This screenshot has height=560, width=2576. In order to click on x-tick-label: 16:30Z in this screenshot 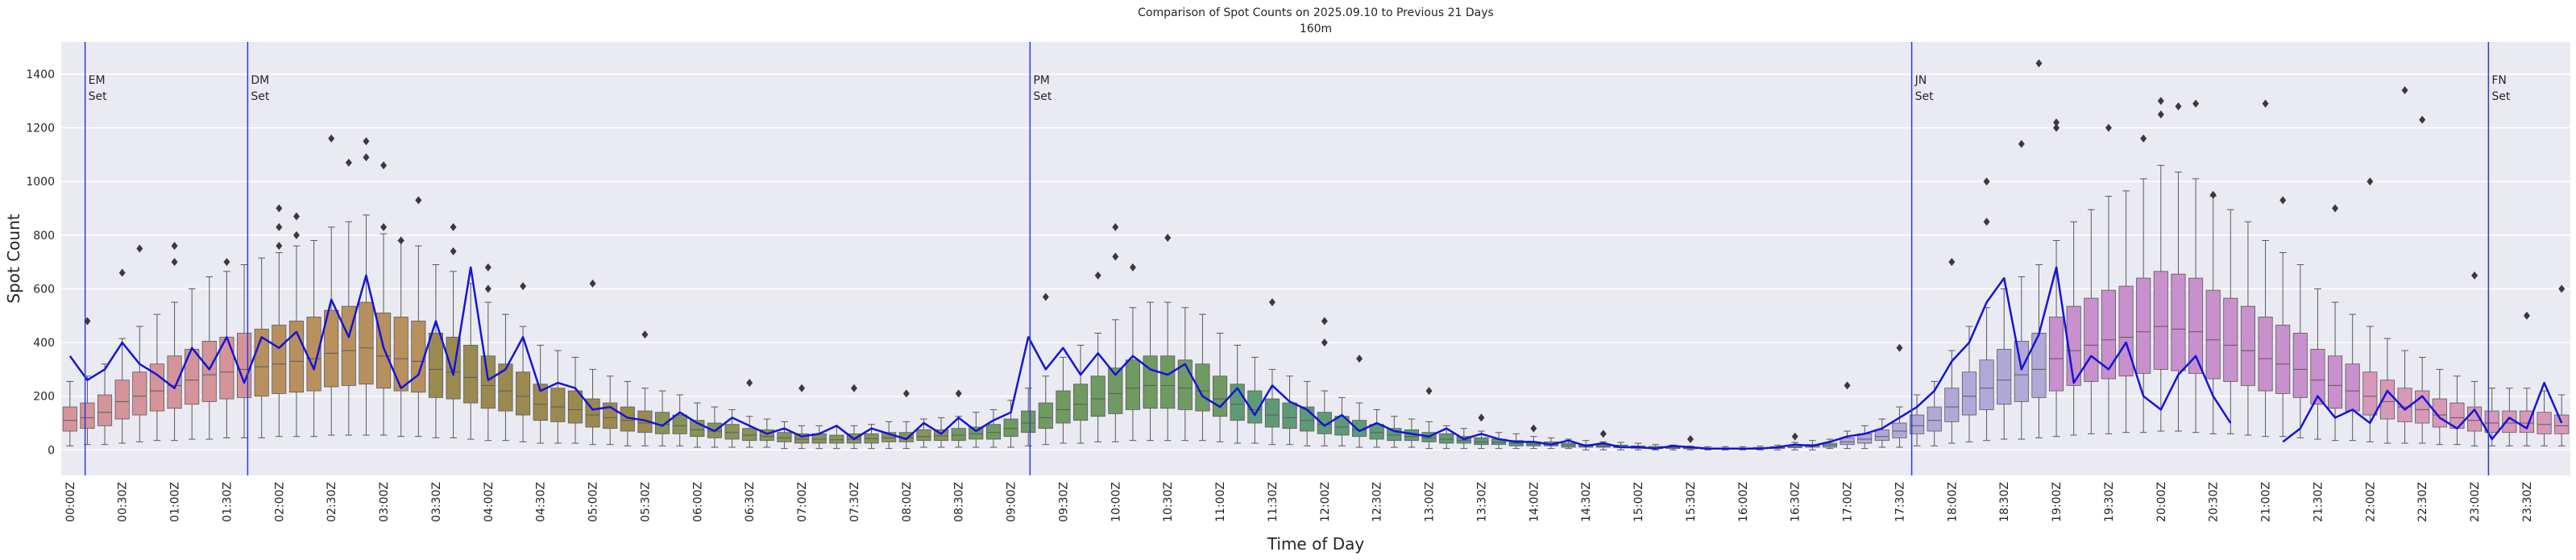, I will do `click(1796, 502)`.